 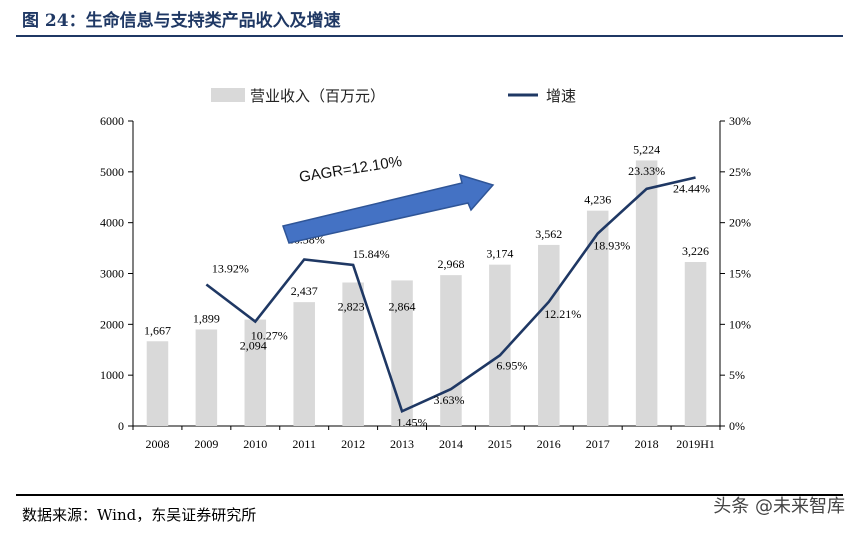 What do you see at coordinates (695, 251) in the screenshot?
I see `bar-value-label: 3,226` at bounding box center [695, 251].